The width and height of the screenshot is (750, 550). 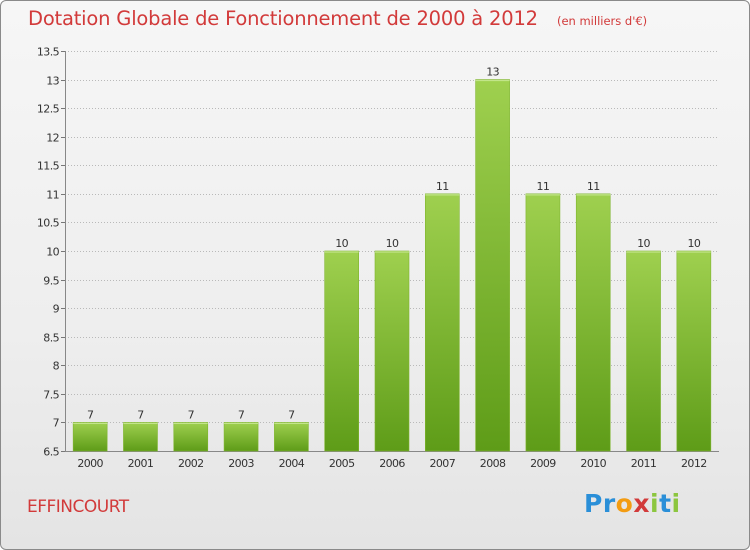 I want to click on logo-letter: x, so click(x=641, y=503).